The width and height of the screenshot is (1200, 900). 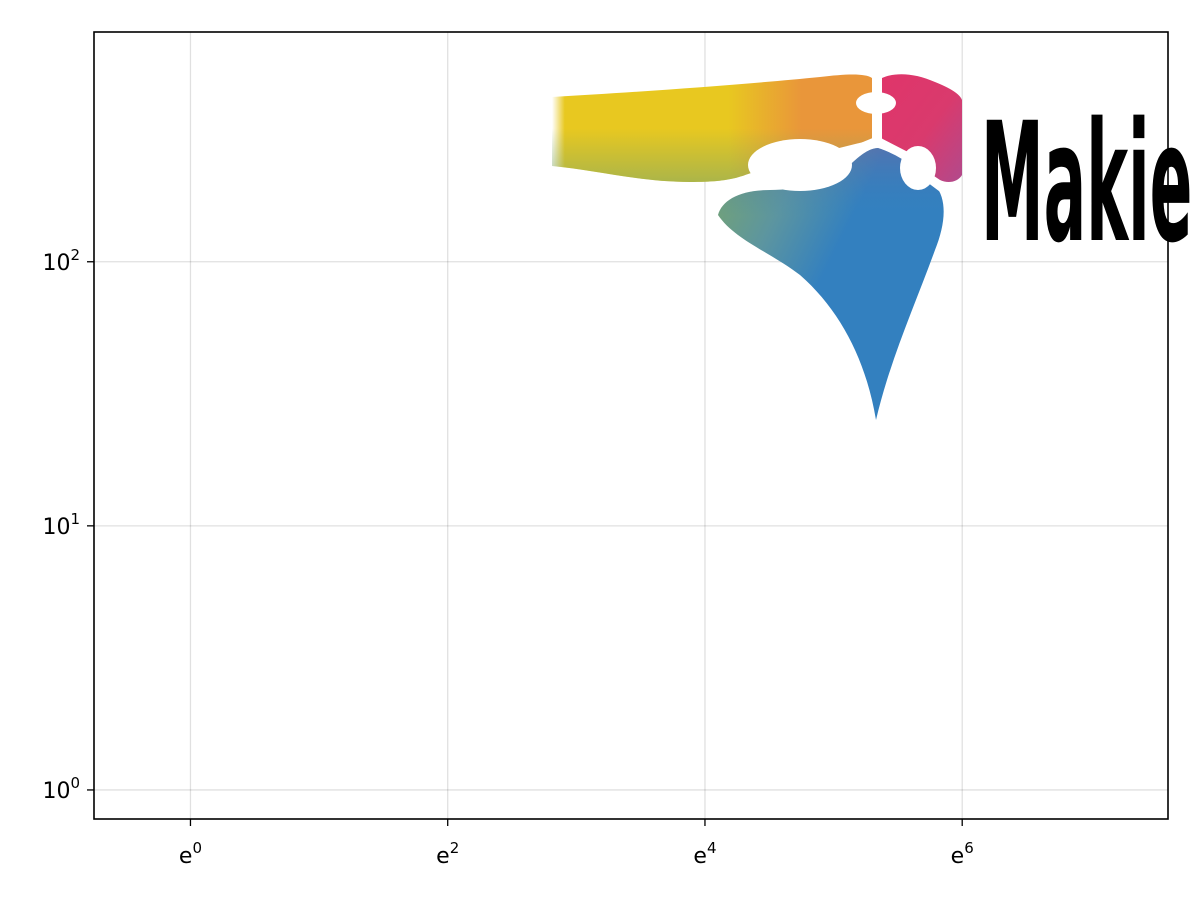 What do you see at coordinates (704, 854) in the screenshot?
I see `x-tick-label: e4` at bounding box center [704, 854].